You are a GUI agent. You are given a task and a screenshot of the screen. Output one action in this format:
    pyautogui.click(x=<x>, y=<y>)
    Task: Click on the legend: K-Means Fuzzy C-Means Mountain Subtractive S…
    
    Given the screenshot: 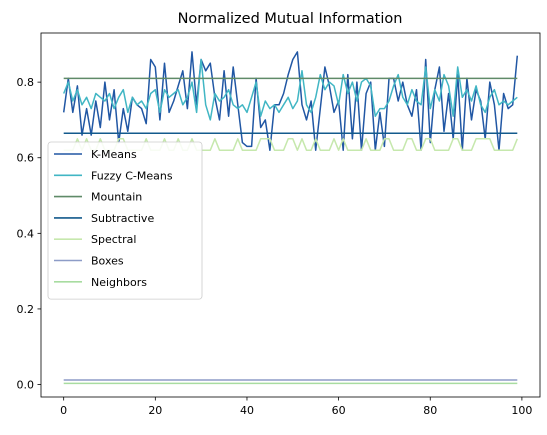 What is the action you would take?
    pyautogui.click(x=125, y=220)
    